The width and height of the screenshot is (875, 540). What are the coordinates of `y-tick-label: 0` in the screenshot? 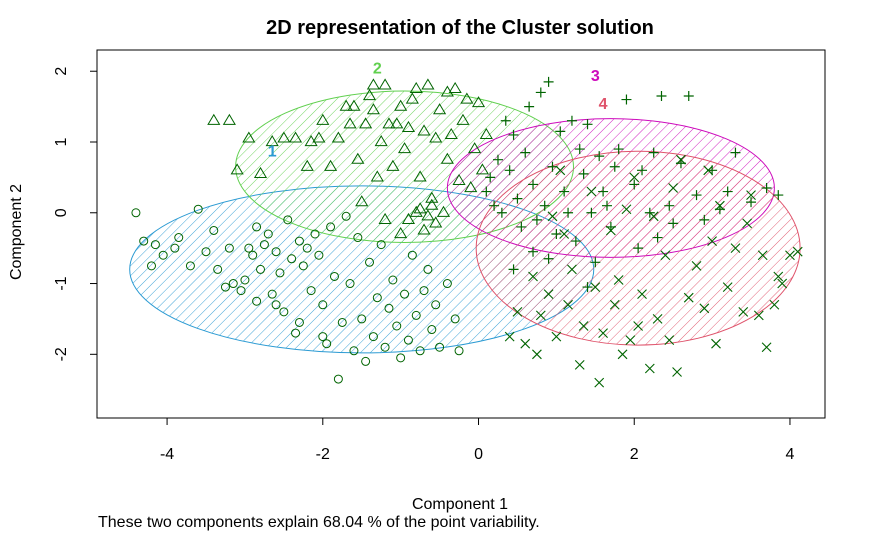 It's located at (61, 212).